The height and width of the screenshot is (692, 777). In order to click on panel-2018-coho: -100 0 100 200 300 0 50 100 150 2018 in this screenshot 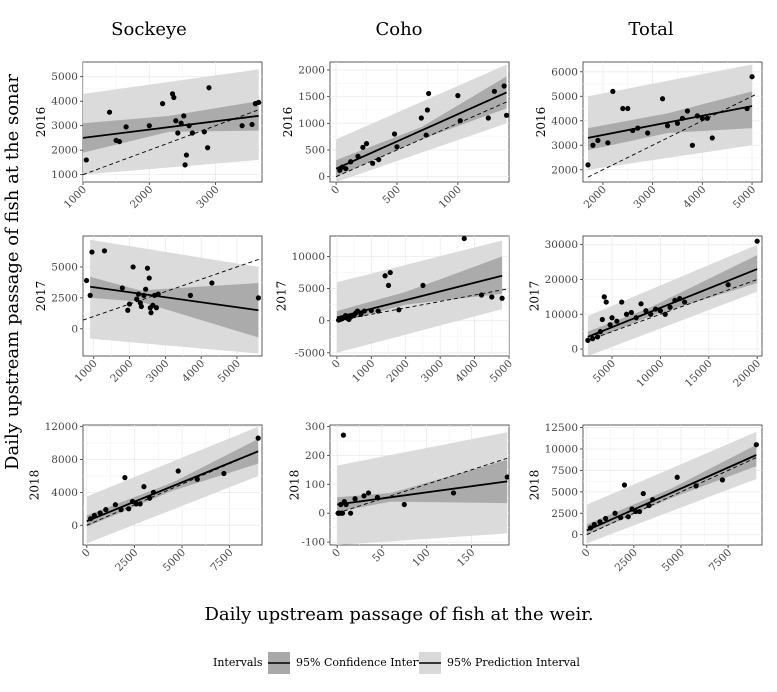, I will do `click(399, 495)`.